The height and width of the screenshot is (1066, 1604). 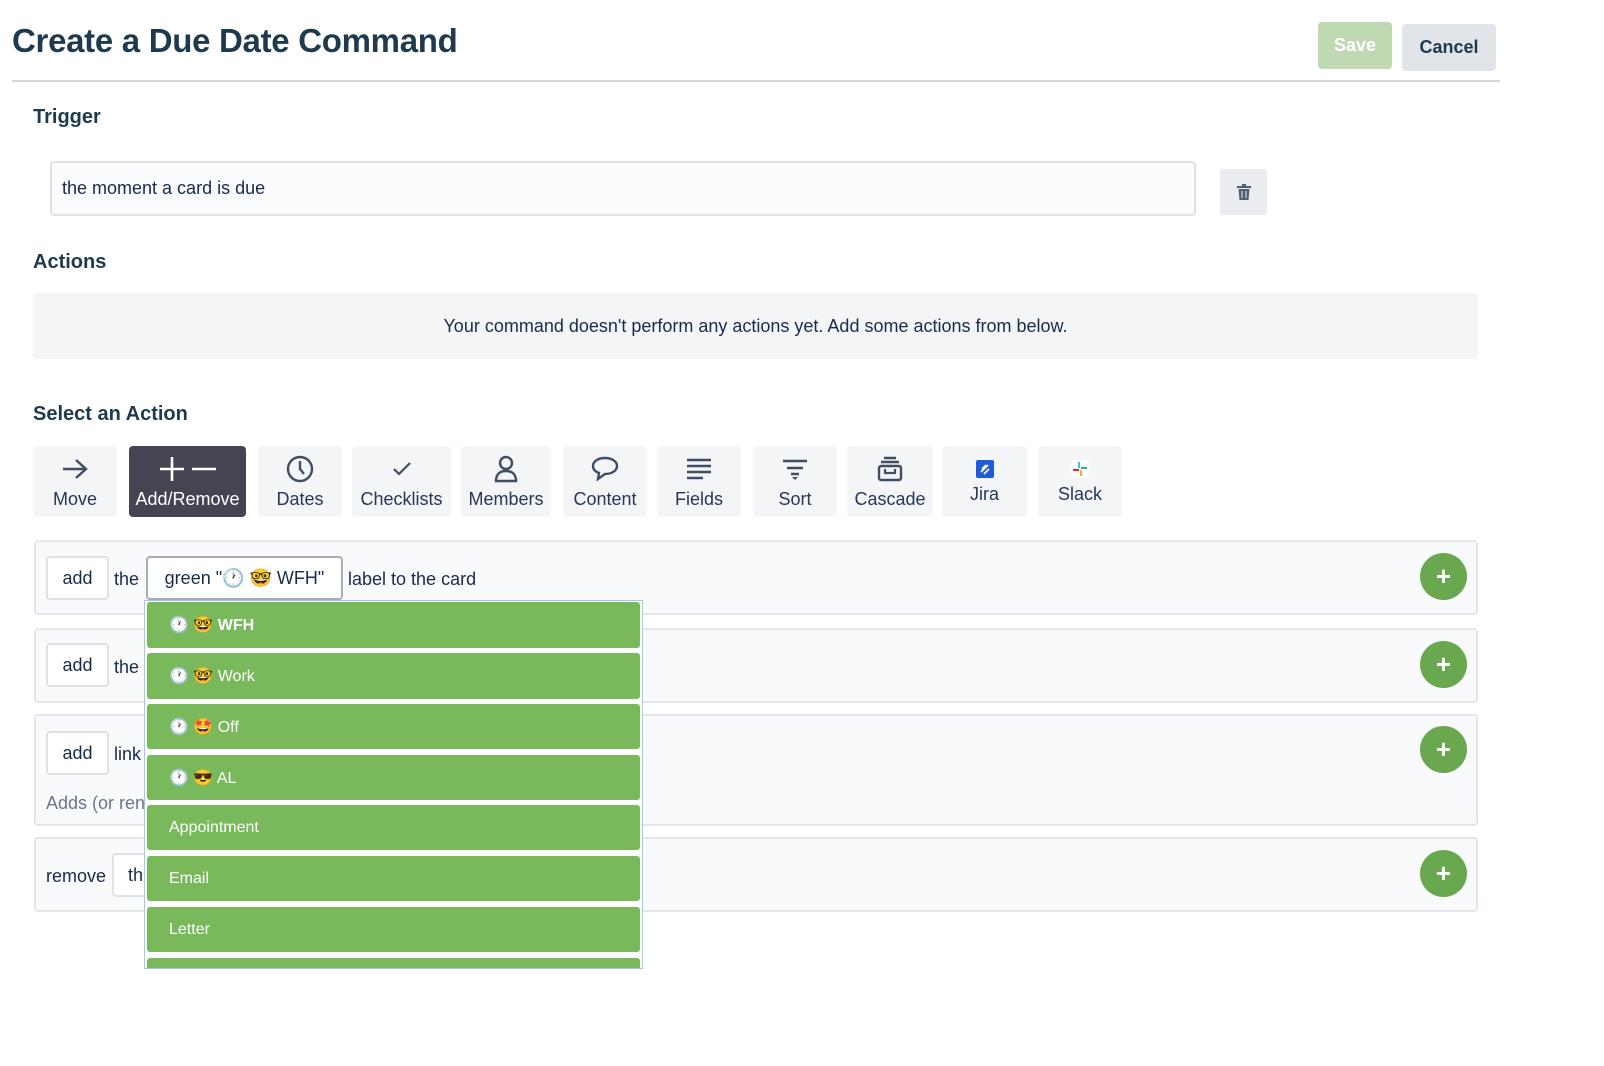 I want to click on label-option, so click(x=393, y=963).